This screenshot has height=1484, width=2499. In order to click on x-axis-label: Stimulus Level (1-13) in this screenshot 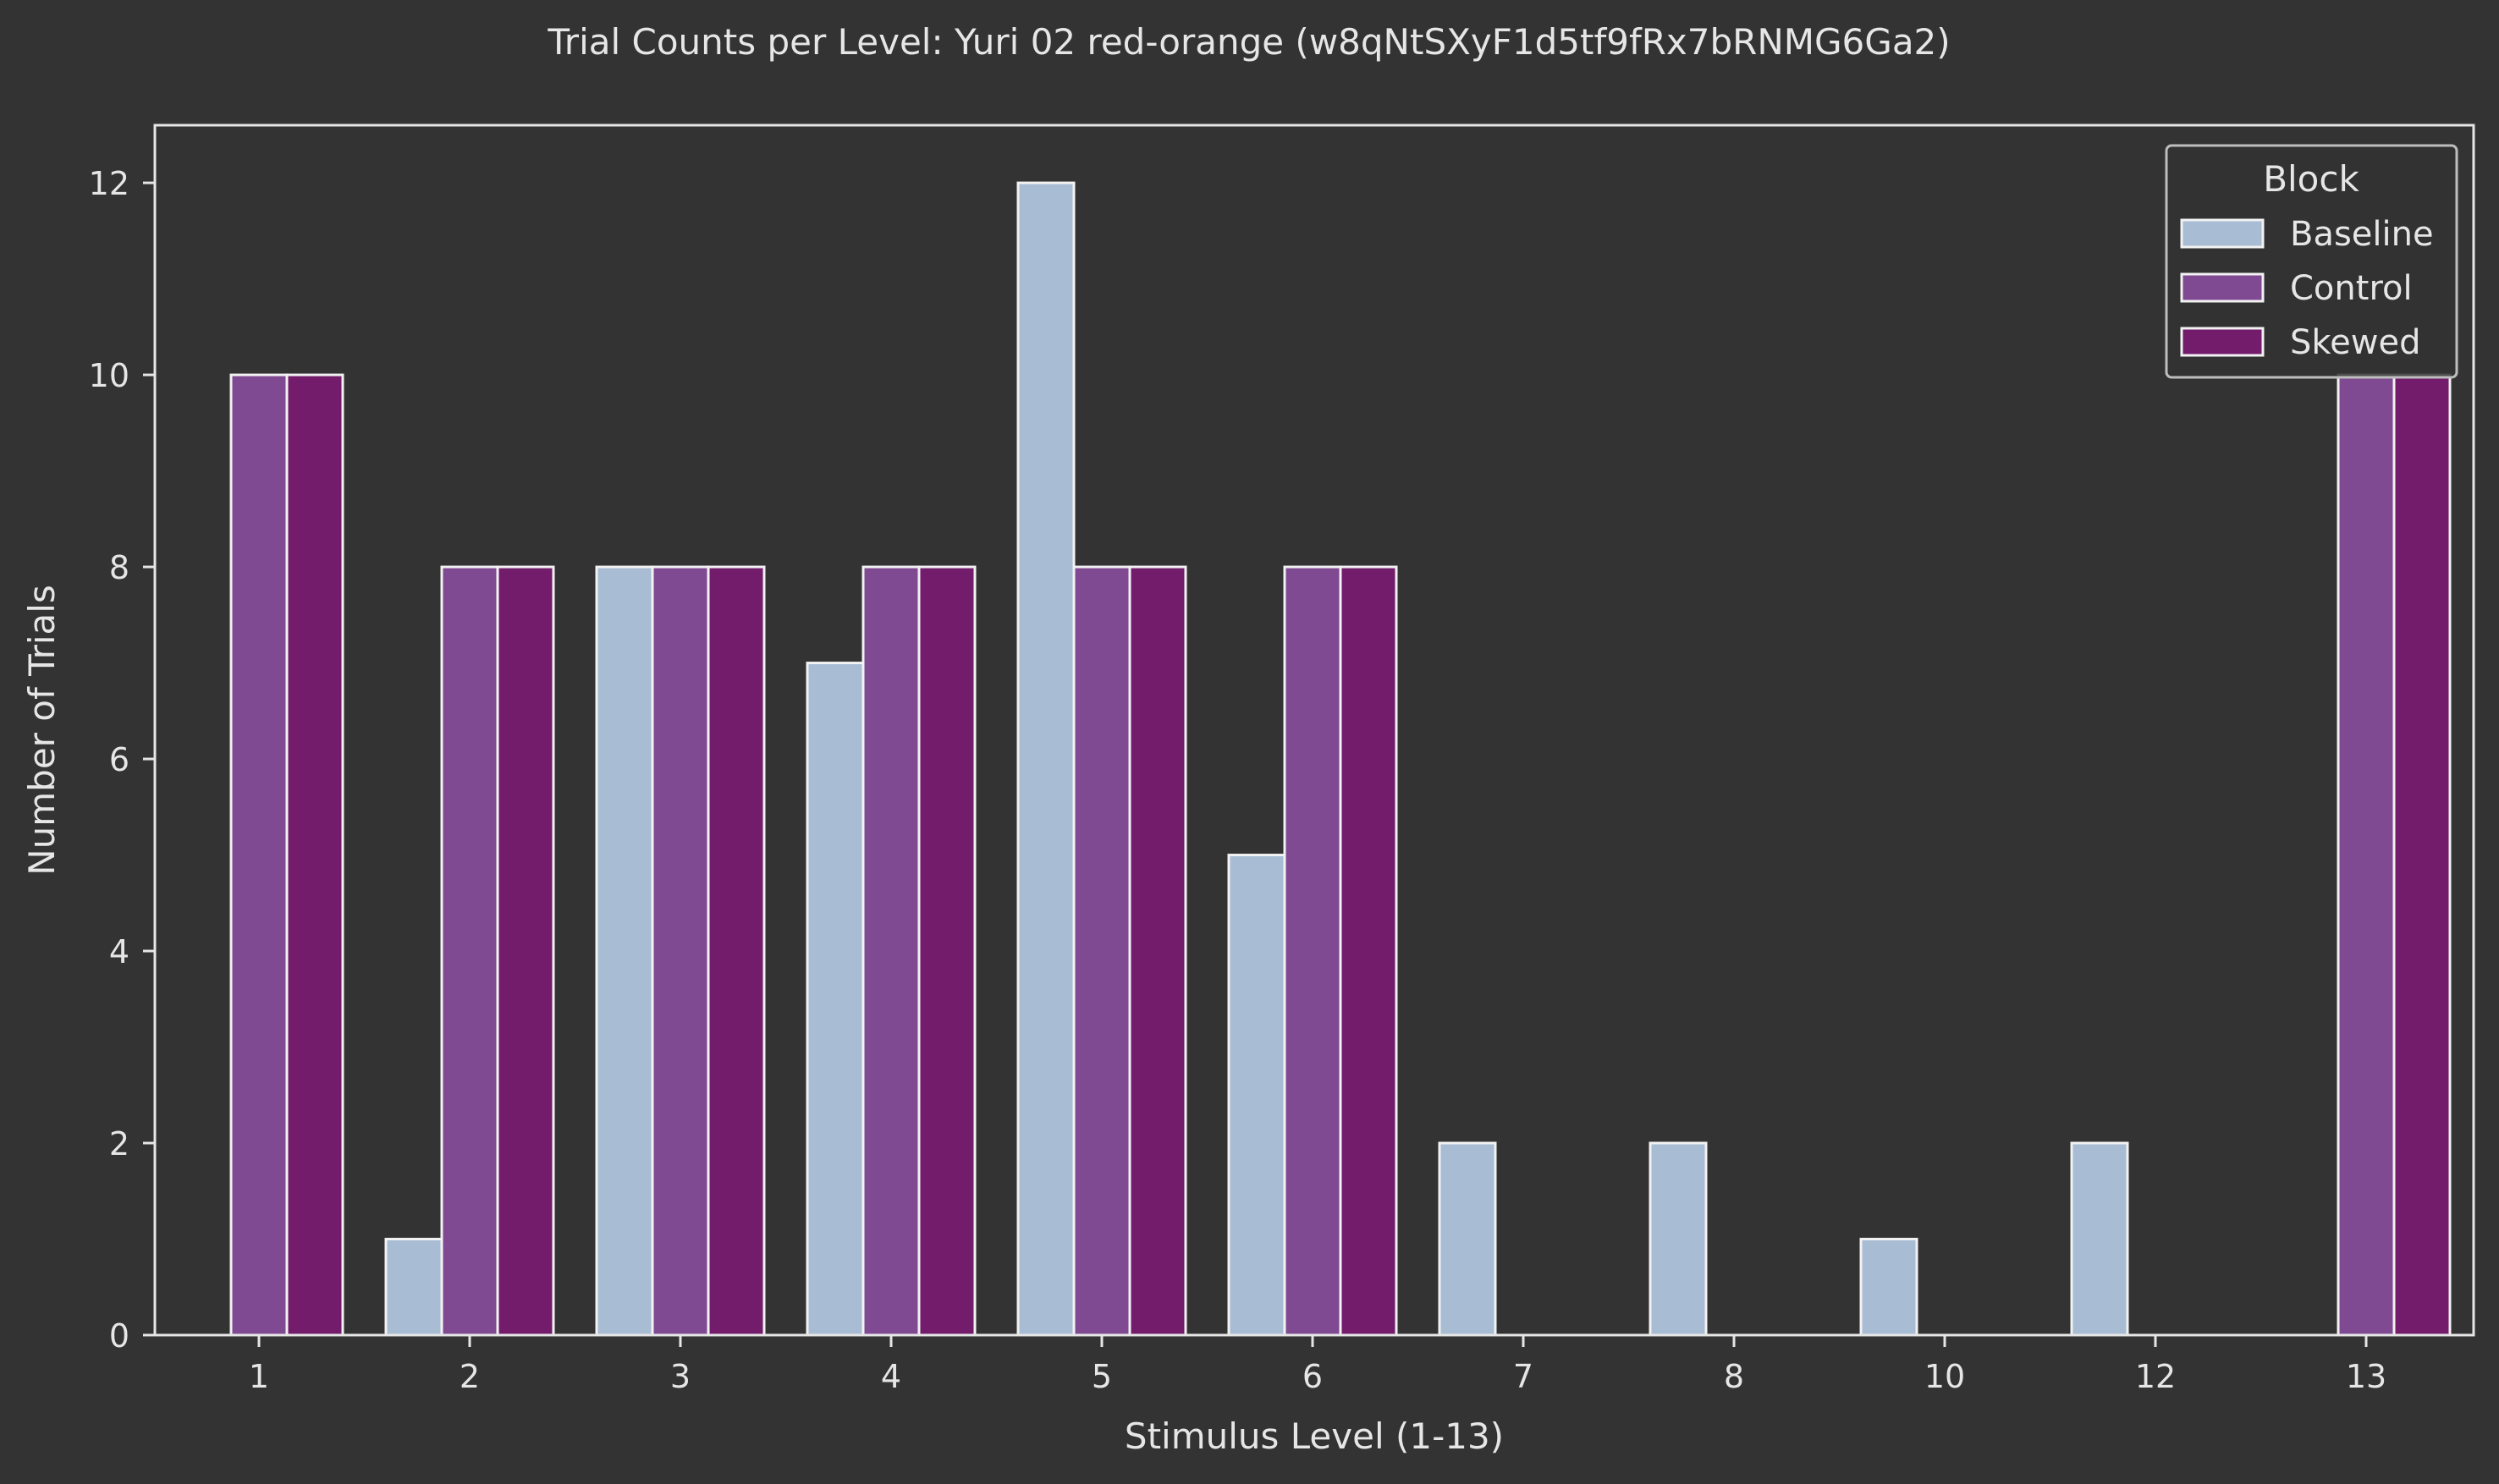, I will do `click(1314, 1436)`.